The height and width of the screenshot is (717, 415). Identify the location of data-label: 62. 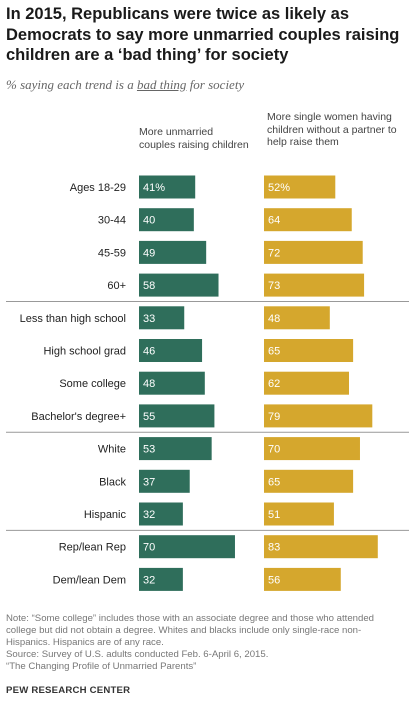
(274, 384).